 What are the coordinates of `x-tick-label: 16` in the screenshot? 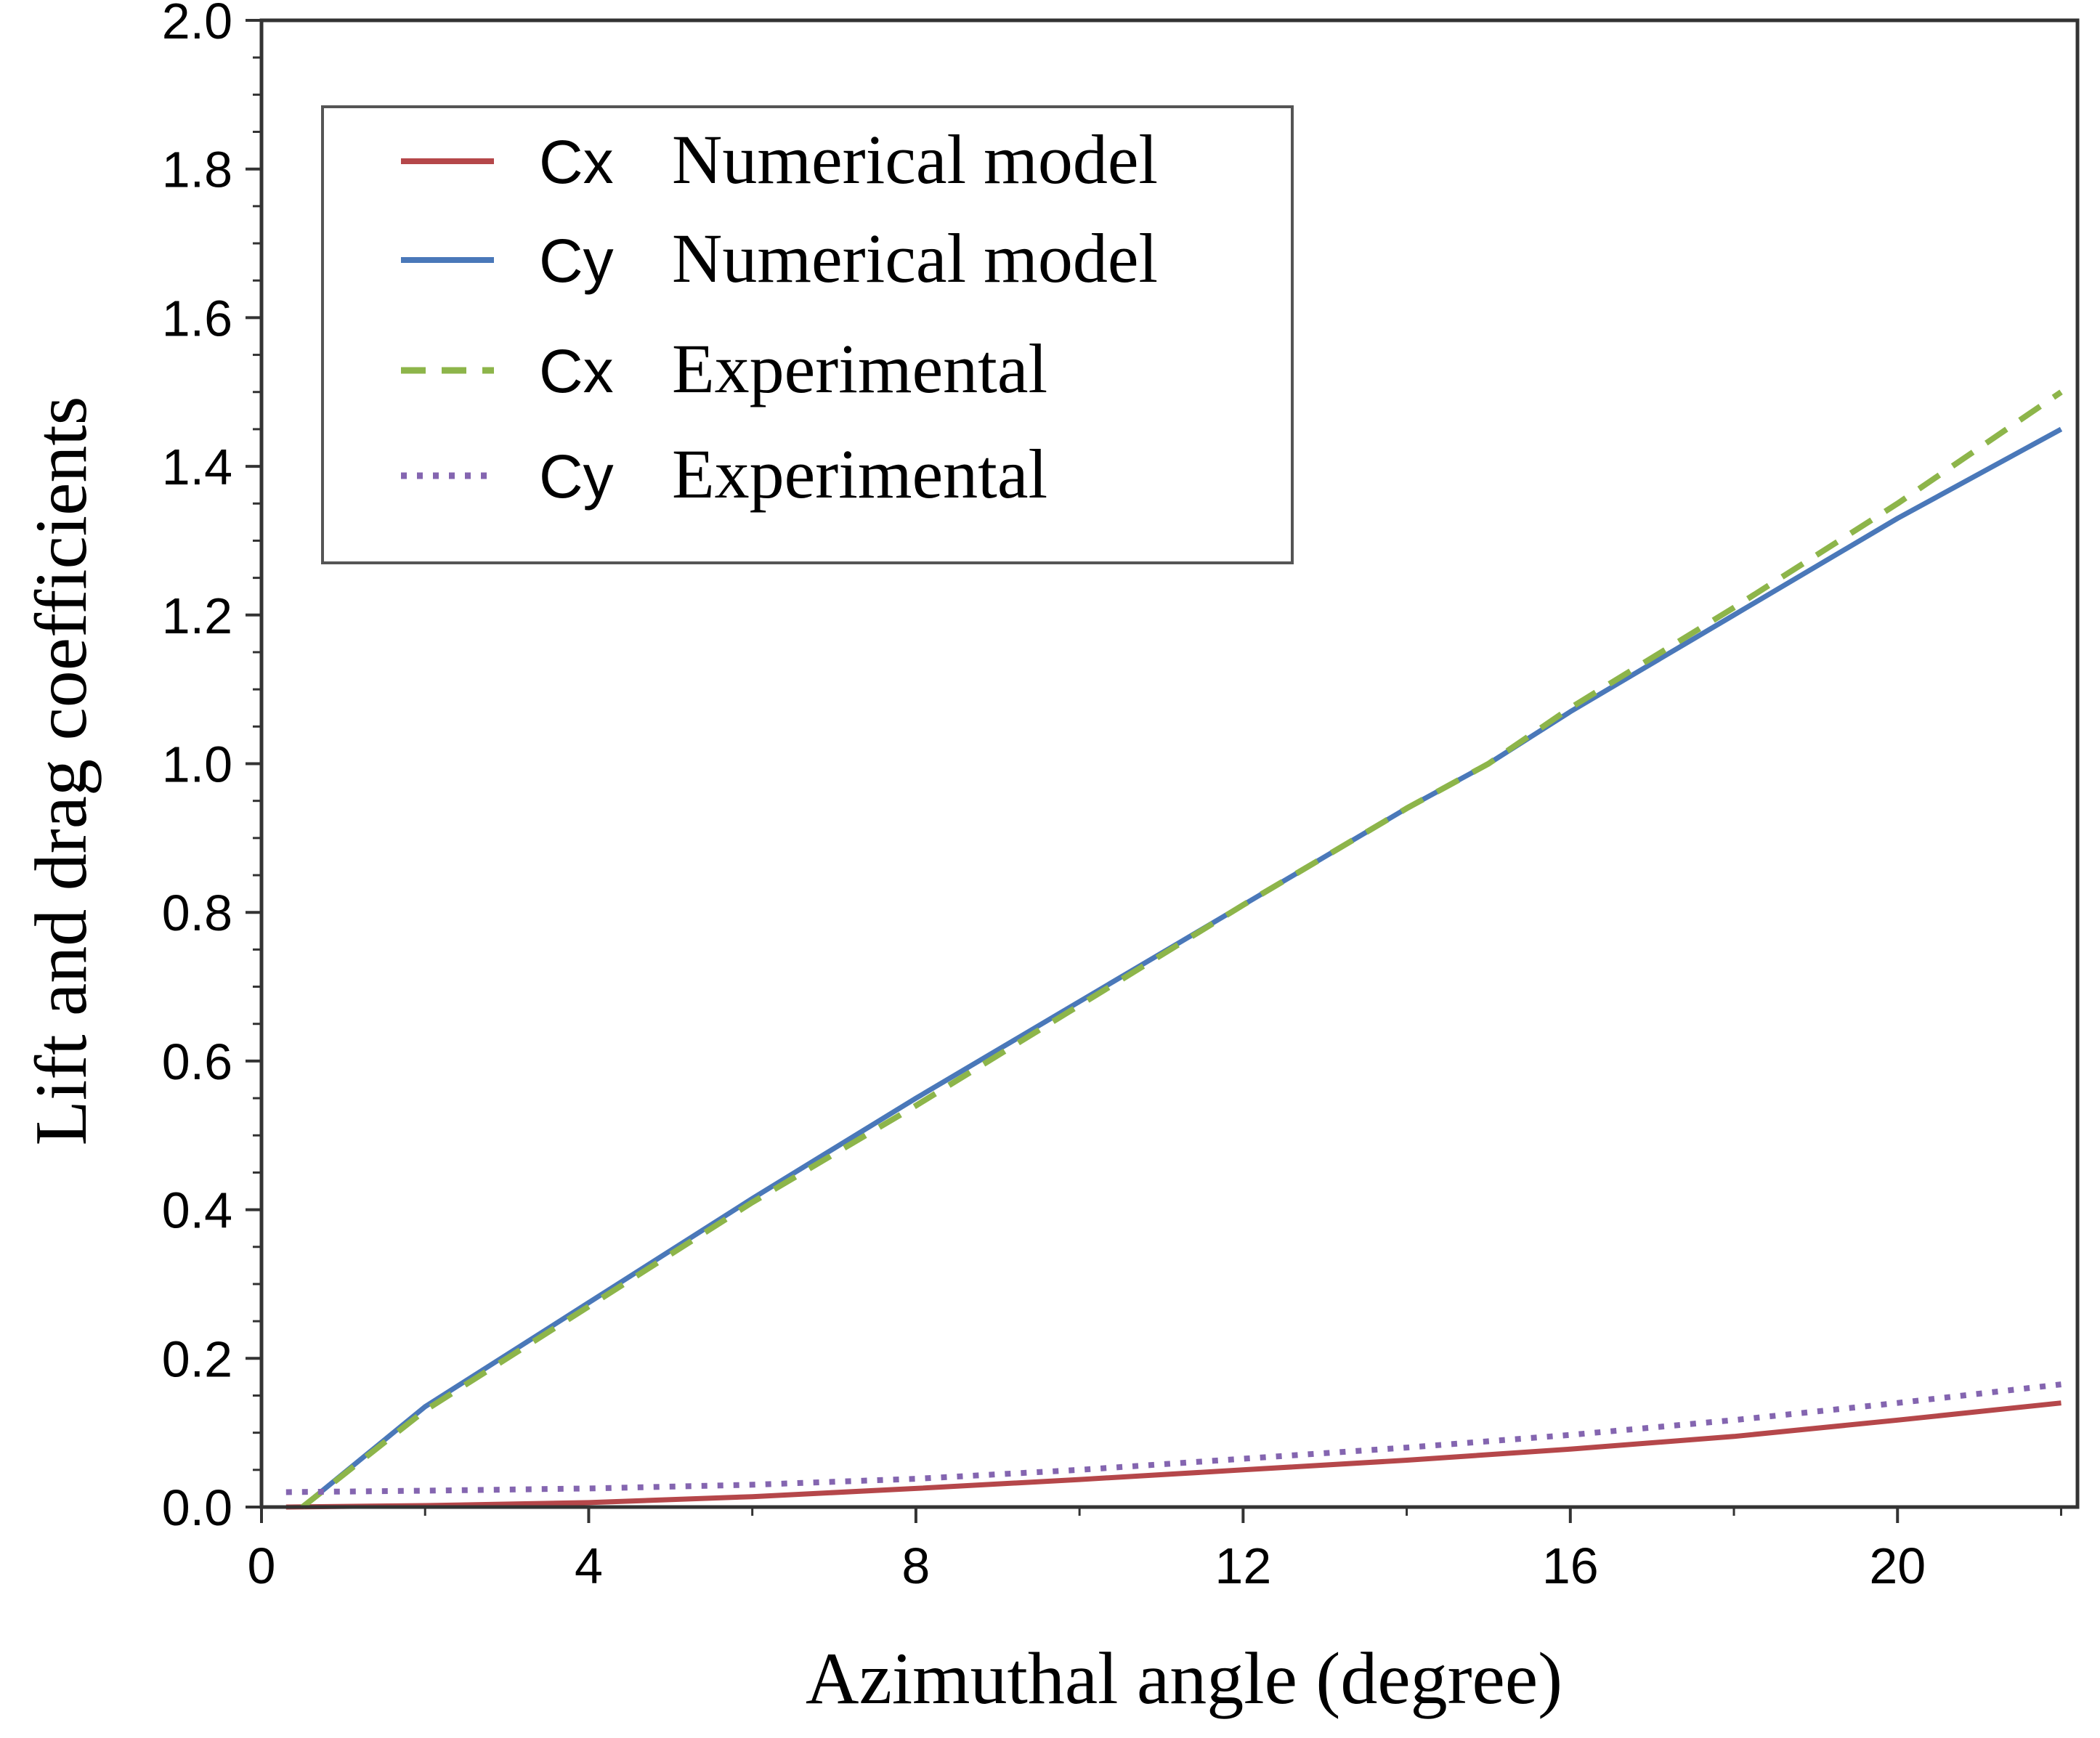 It's located at (1570, 1566).